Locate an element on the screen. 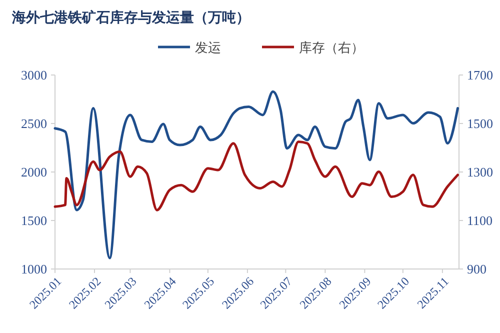  y2-tick-label: 900 is located at coordinates (476, 269).